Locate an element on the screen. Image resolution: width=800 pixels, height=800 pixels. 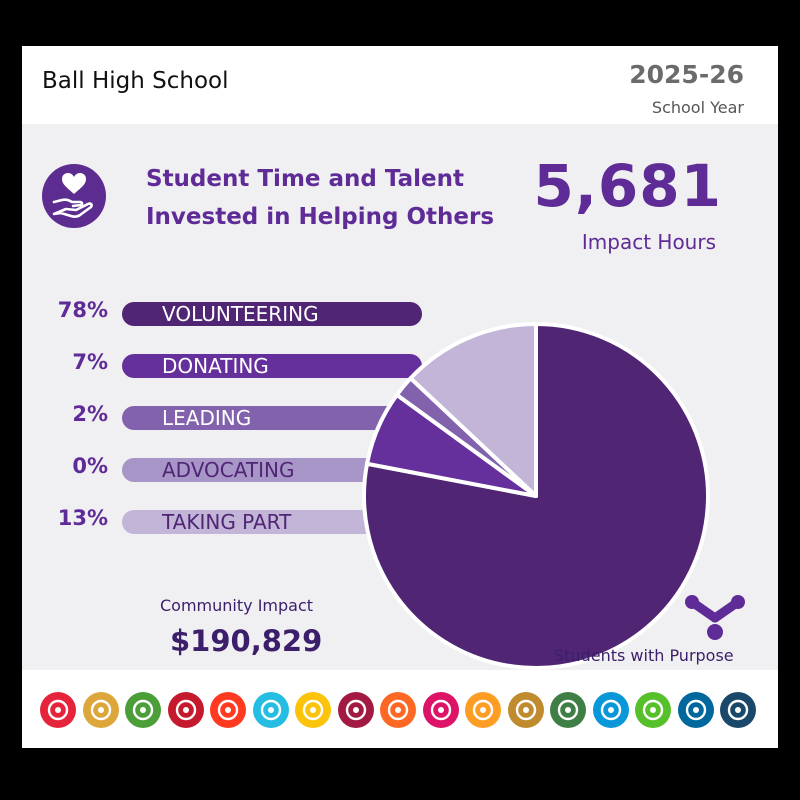
category-label: ADVOCATING is located at coordinates (228, 470).